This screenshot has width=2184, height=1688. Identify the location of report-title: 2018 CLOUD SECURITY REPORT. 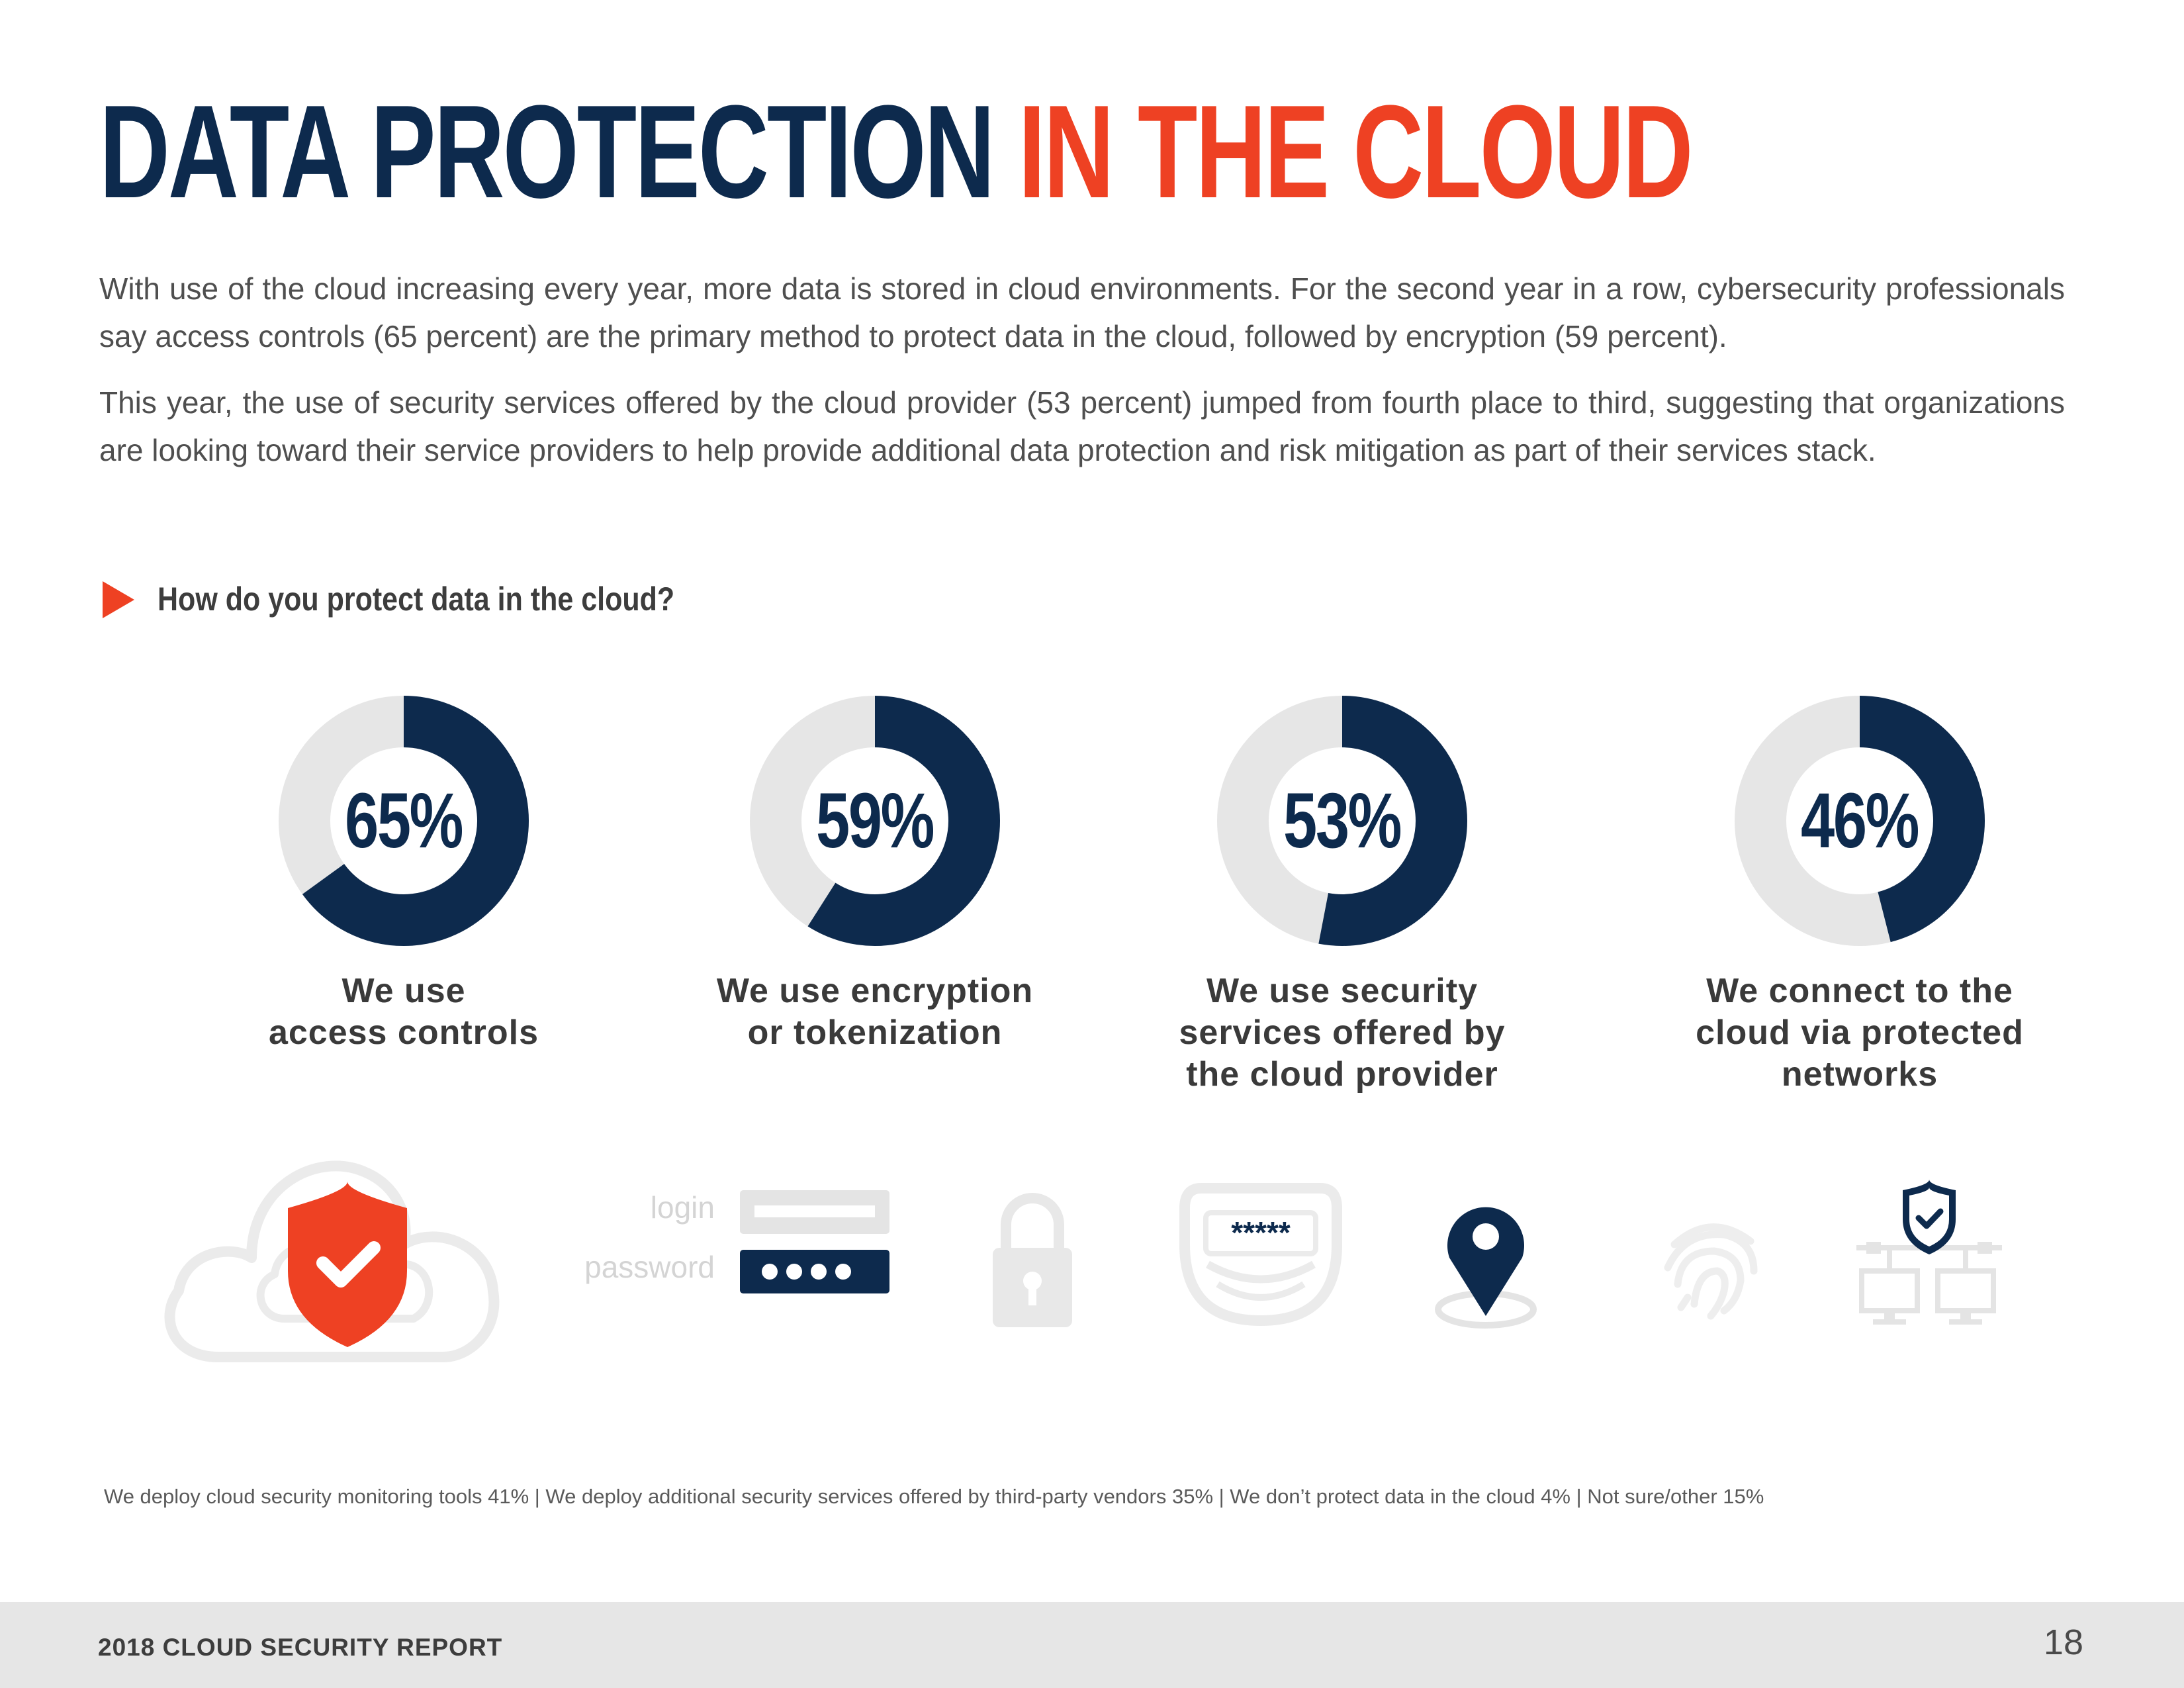
(300, 1647).